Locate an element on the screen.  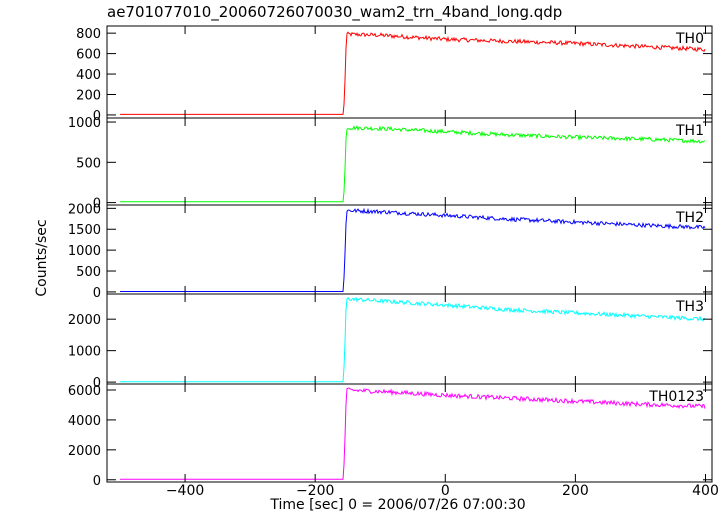
series-label-th2: TH2 is located at coordinates (689, 218).